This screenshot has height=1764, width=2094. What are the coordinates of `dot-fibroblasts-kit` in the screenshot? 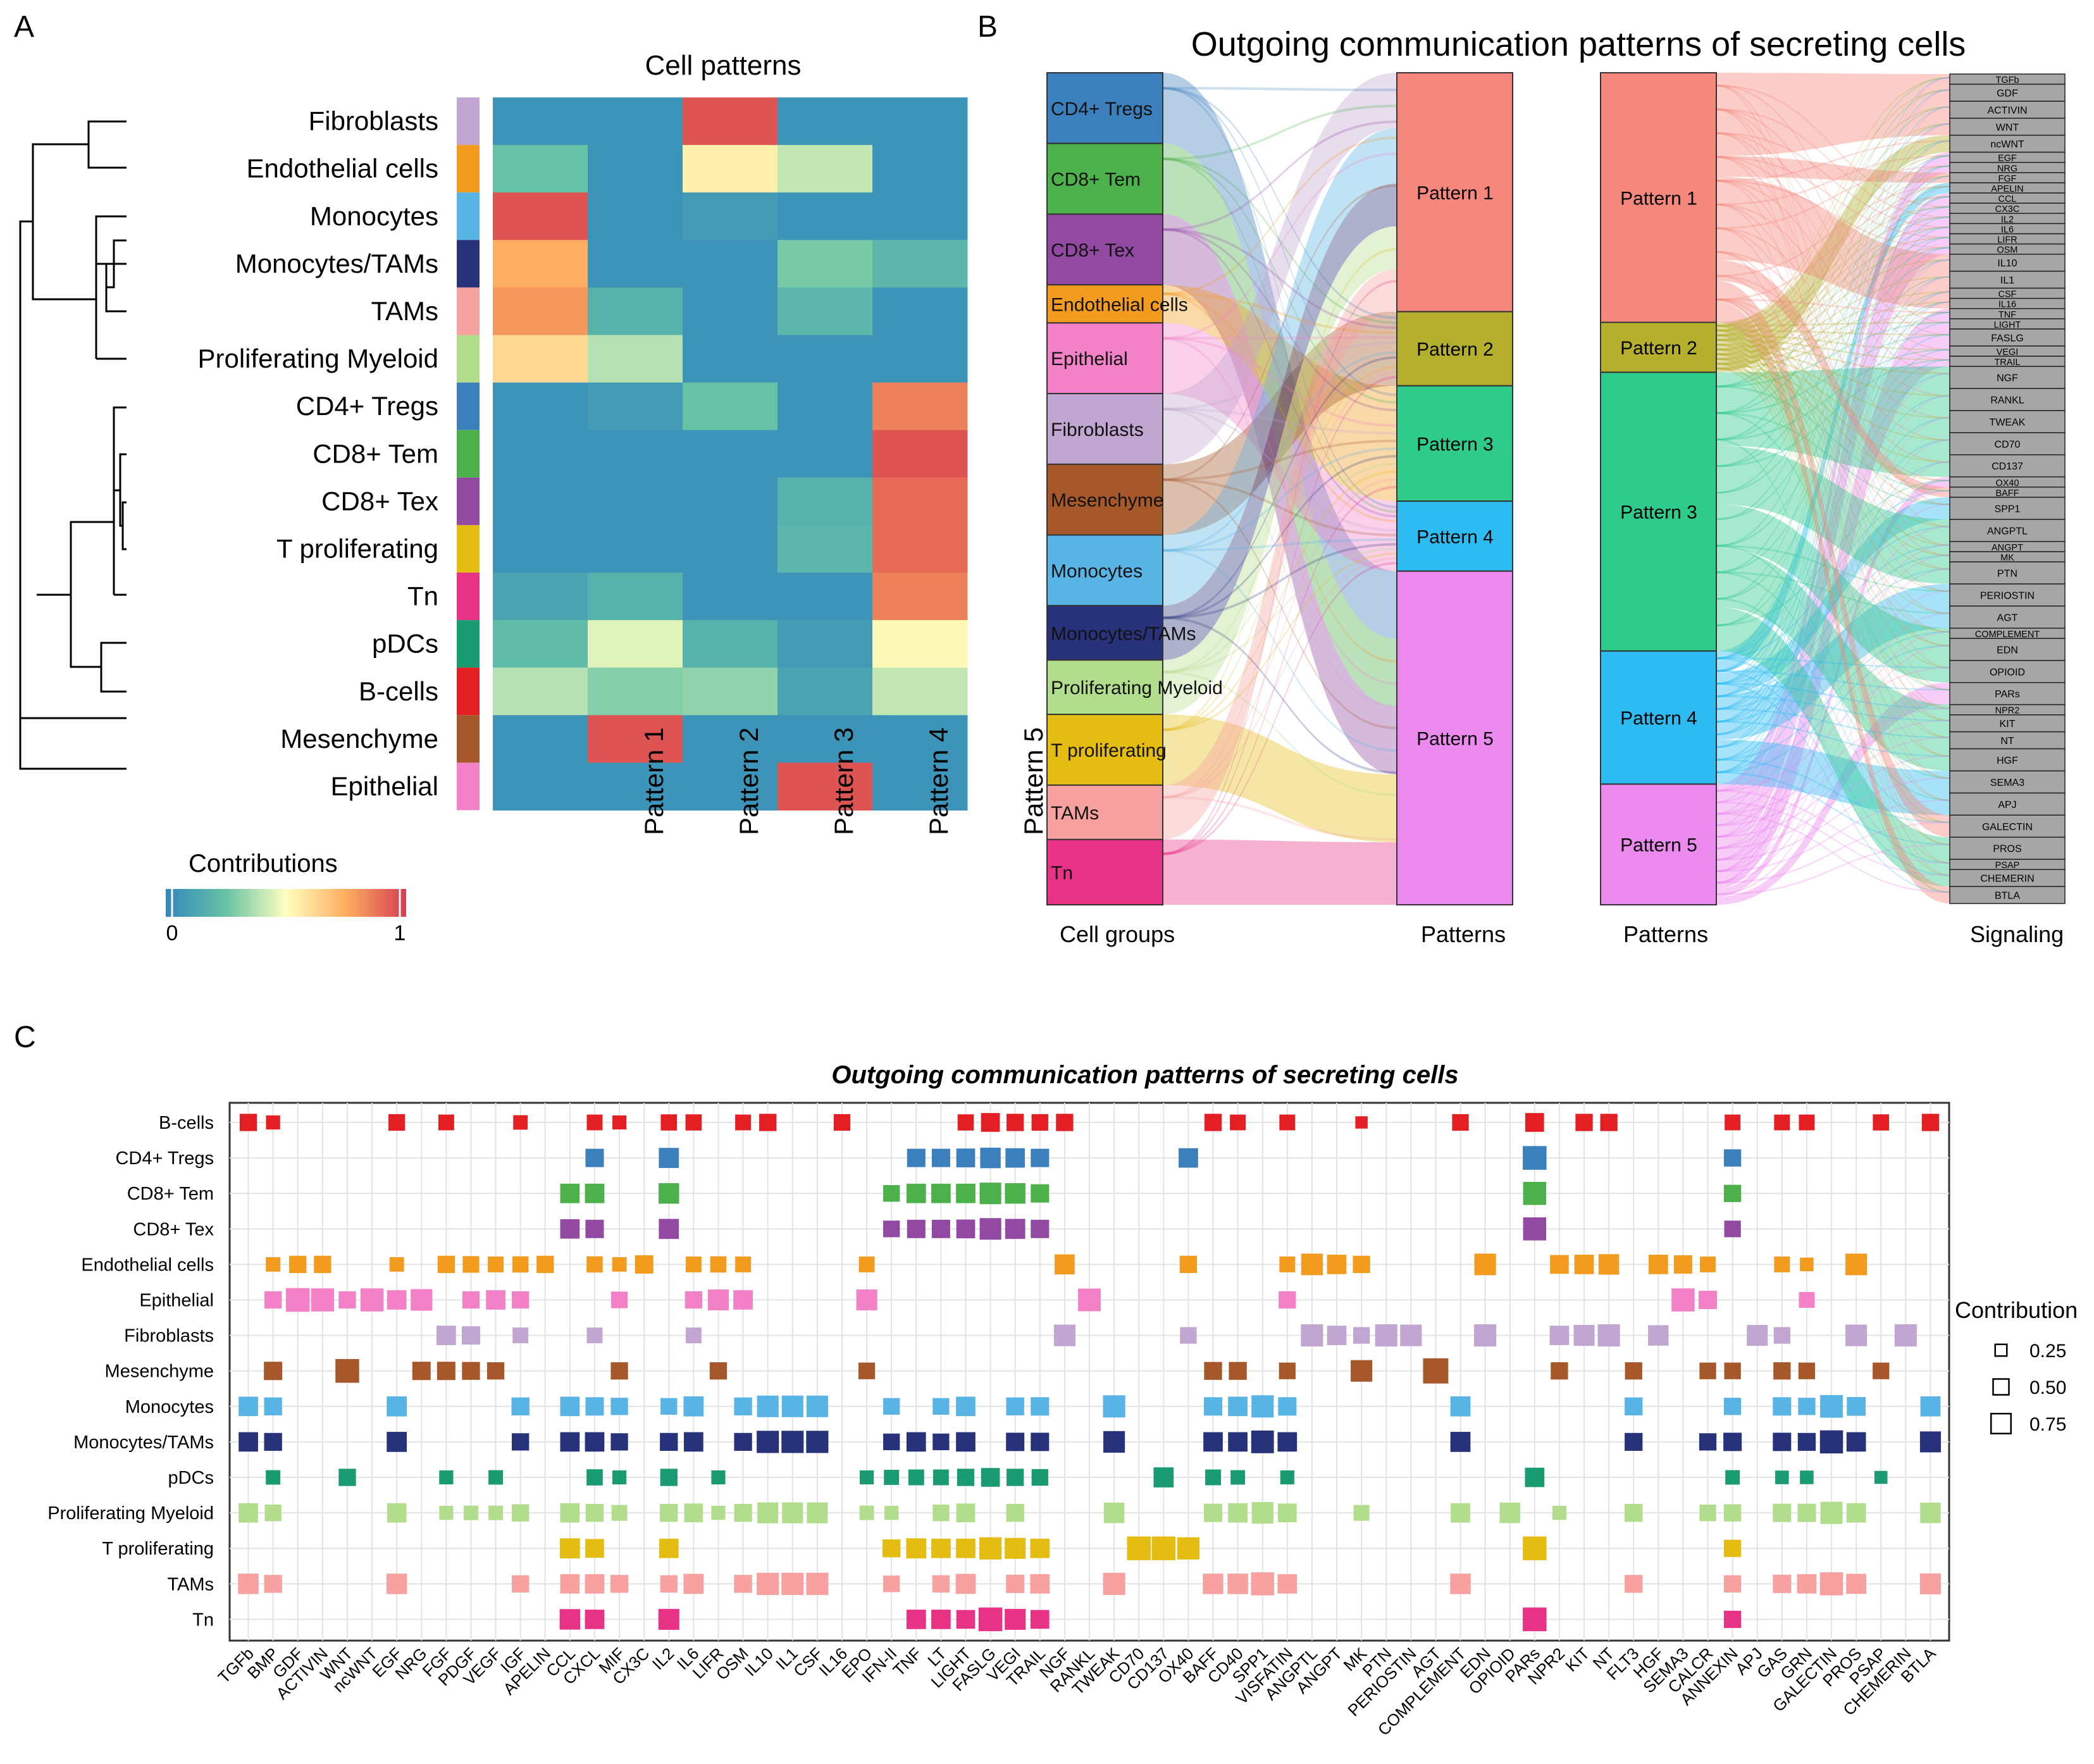 It's located at (1584, 1335).